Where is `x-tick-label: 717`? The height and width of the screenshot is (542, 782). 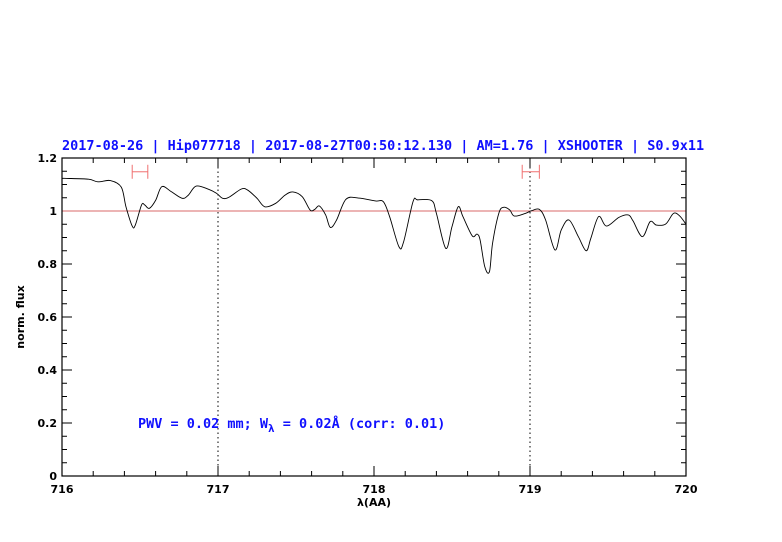 x-tick-label: 717 is located at coordinates (218, 489).